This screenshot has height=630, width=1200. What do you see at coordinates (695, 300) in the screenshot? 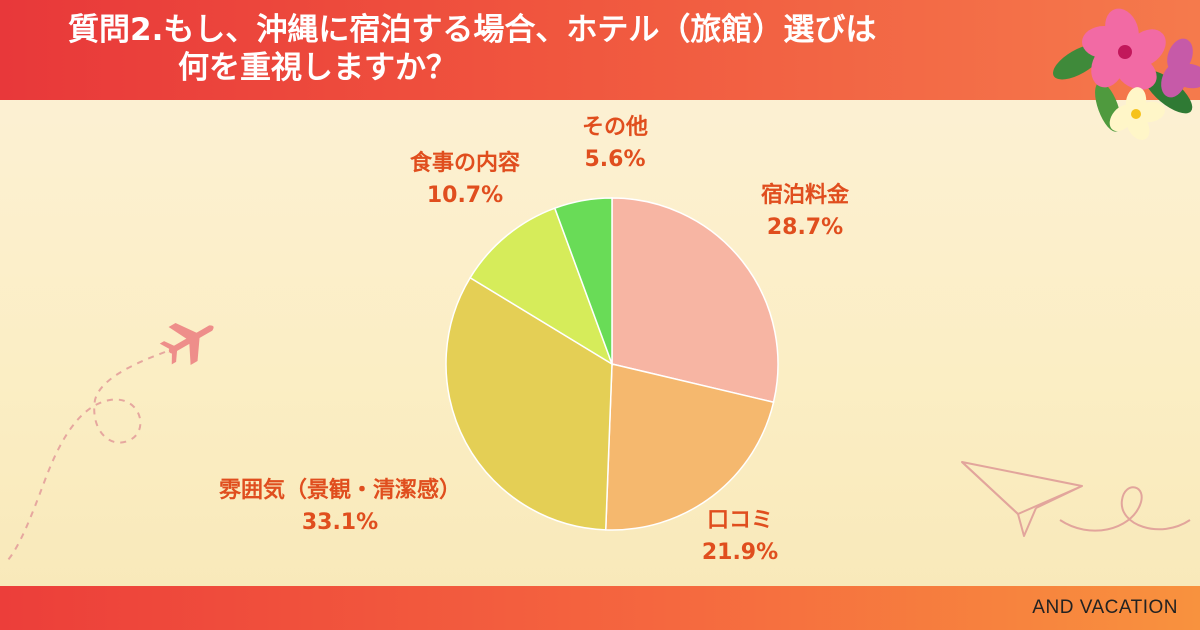
I see `pie-slice-accommodation-price` at bounding box center [695, 300].